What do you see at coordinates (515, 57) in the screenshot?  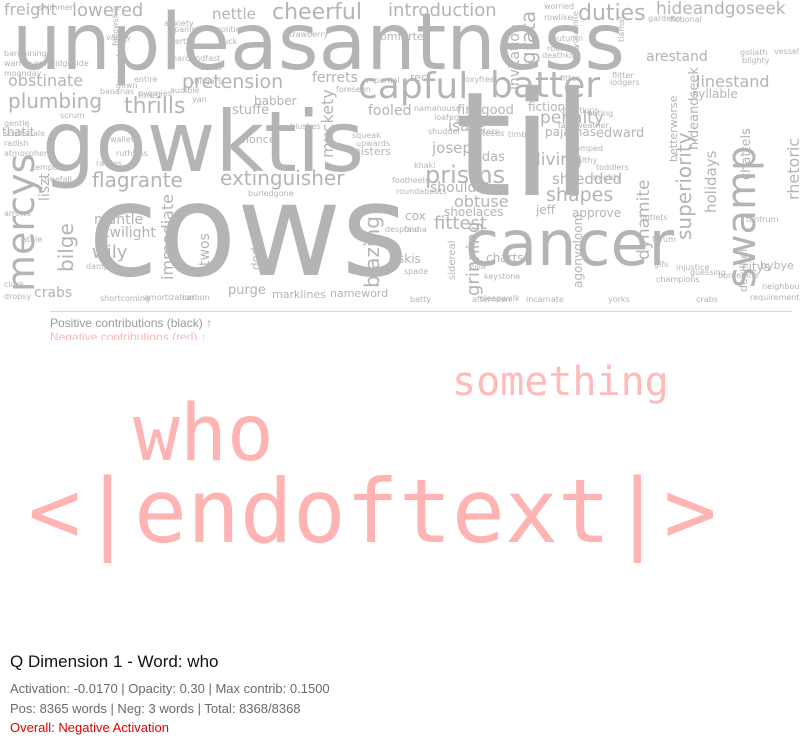 I see `positive-word: invitation` at bounding box center [515, 57].